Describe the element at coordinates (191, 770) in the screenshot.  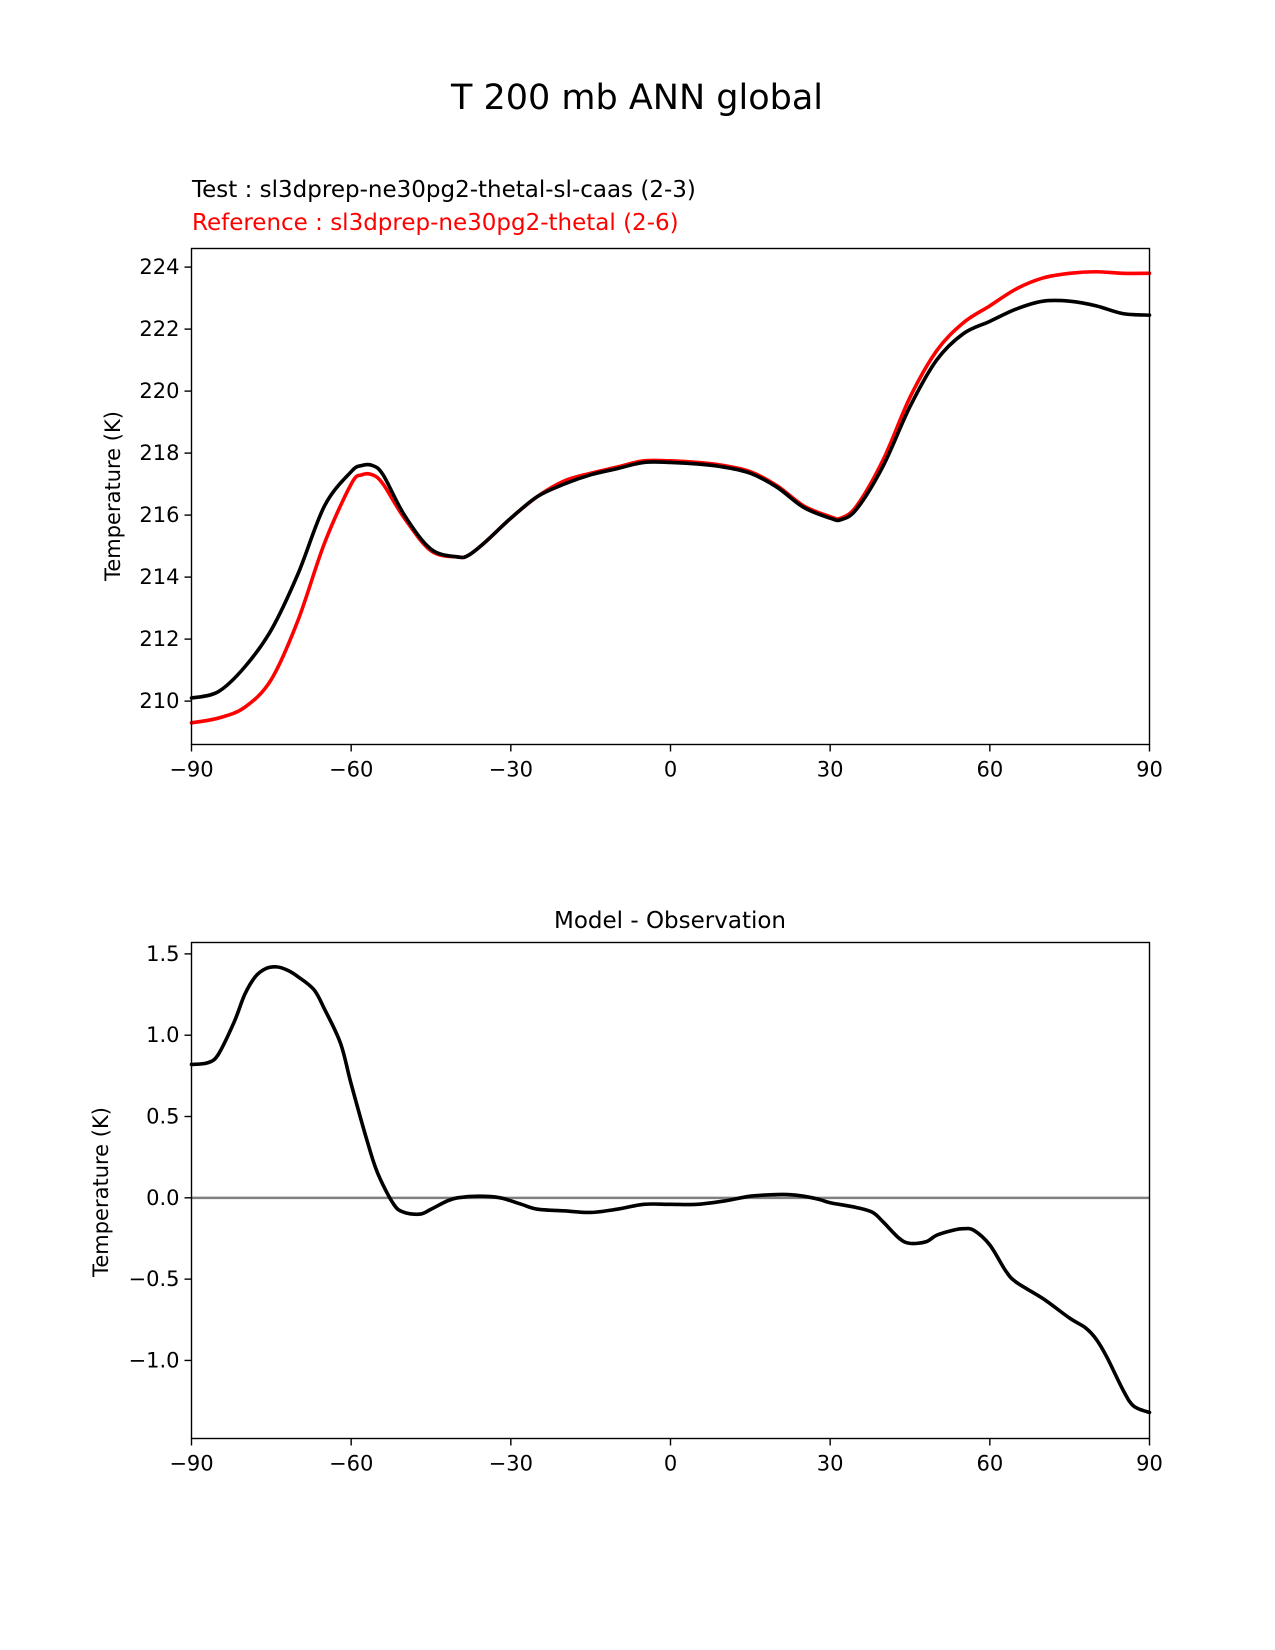
I see `top-x-tick-label: −90` at that location.